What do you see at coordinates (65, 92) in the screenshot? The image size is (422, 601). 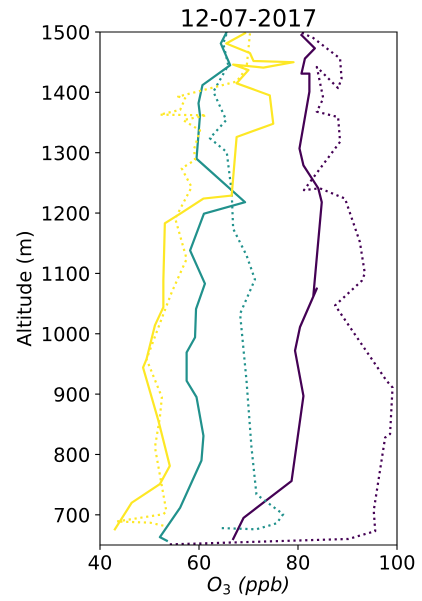 I see `y-tick-label: 1400` at bounding box center [65, 92].